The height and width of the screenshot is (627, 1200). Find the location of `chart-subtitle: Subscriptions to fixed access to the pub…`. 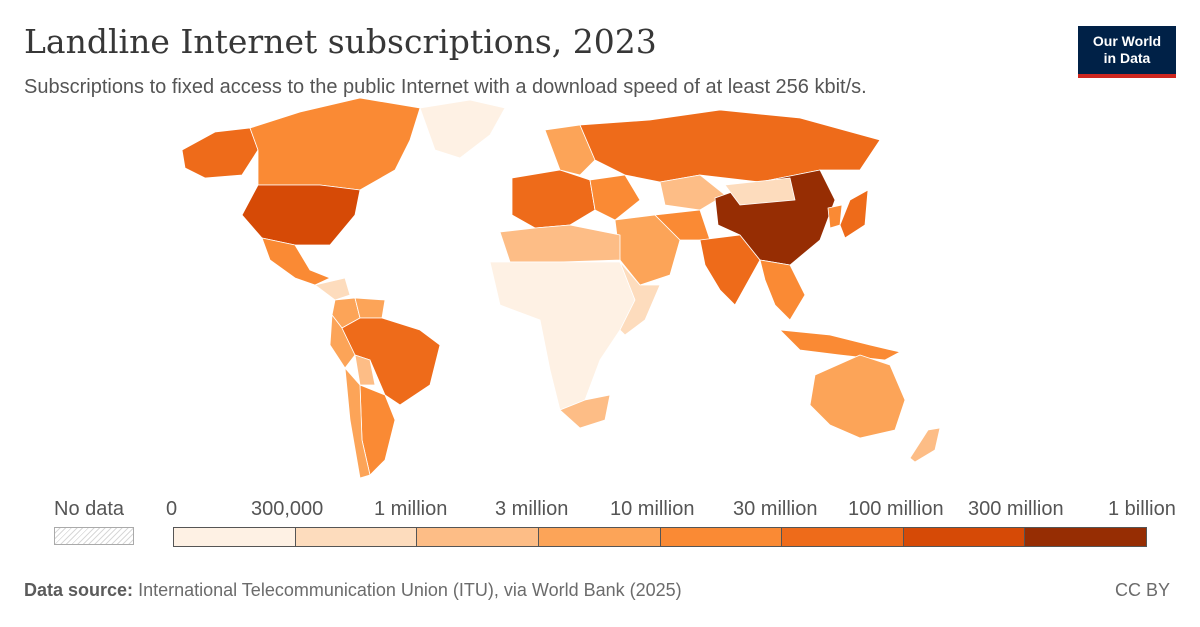

chart-subtitle: Subscriptions to fixed access to the pub… is located at coordinates (445, 87).